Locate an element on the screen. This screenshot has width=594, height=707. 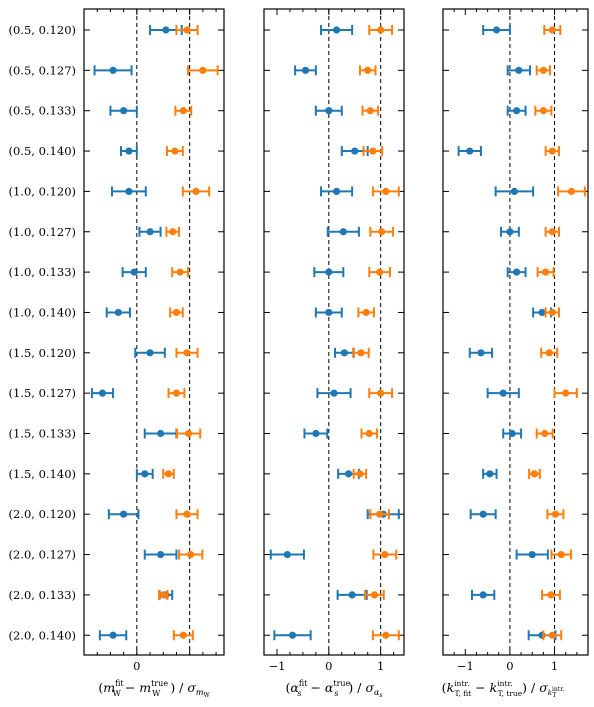
panel-1-xlabel: (mfit W − mtrue W) / σmW is located at coordinates (154, 689).